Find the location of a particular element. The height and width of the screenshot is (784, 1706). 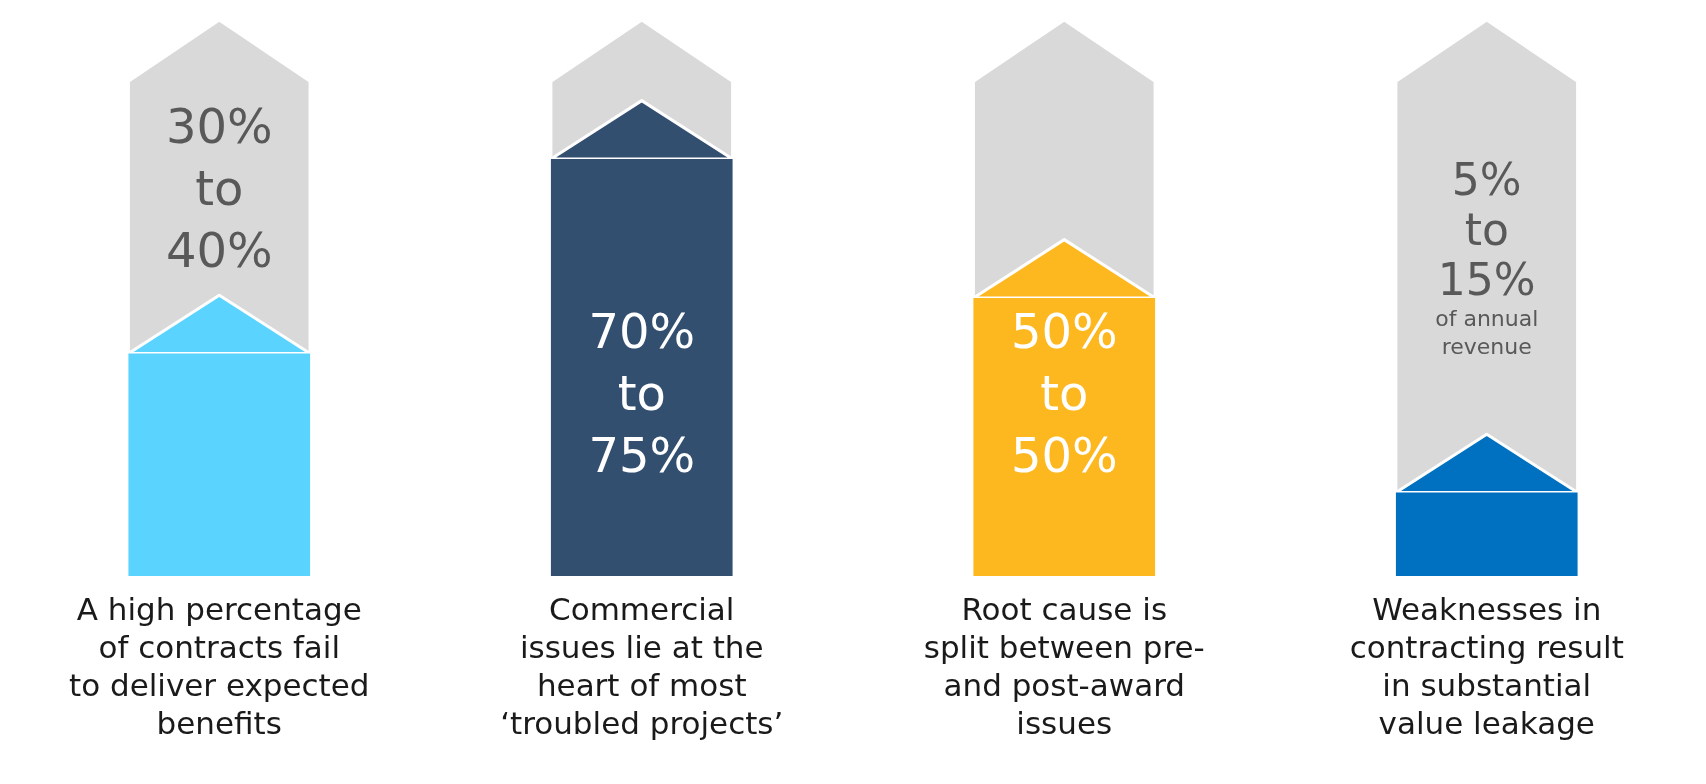

data-label: 5% to 15% of annual revenue is located at coordinates (1487, 257).